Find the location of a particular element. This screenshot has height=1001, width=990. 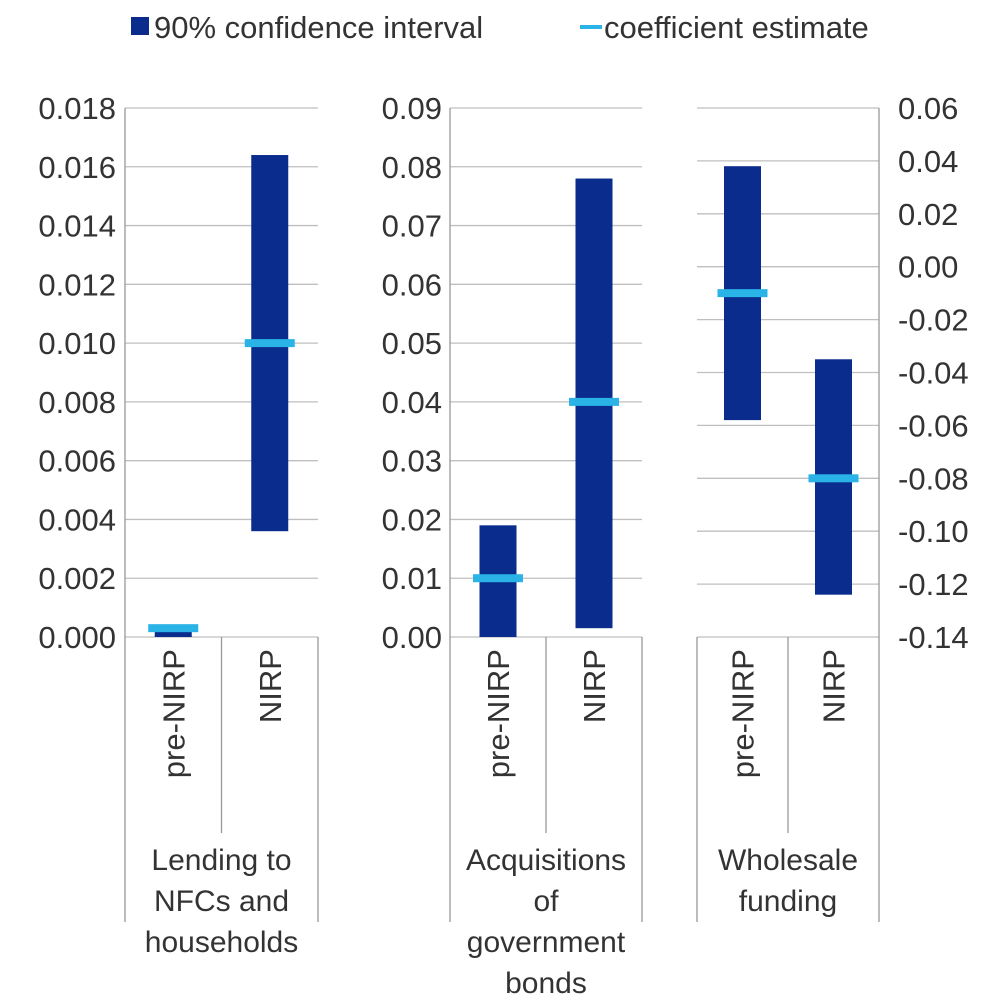

y-tick-label: 0.09 is located at coordinates (412, 108).